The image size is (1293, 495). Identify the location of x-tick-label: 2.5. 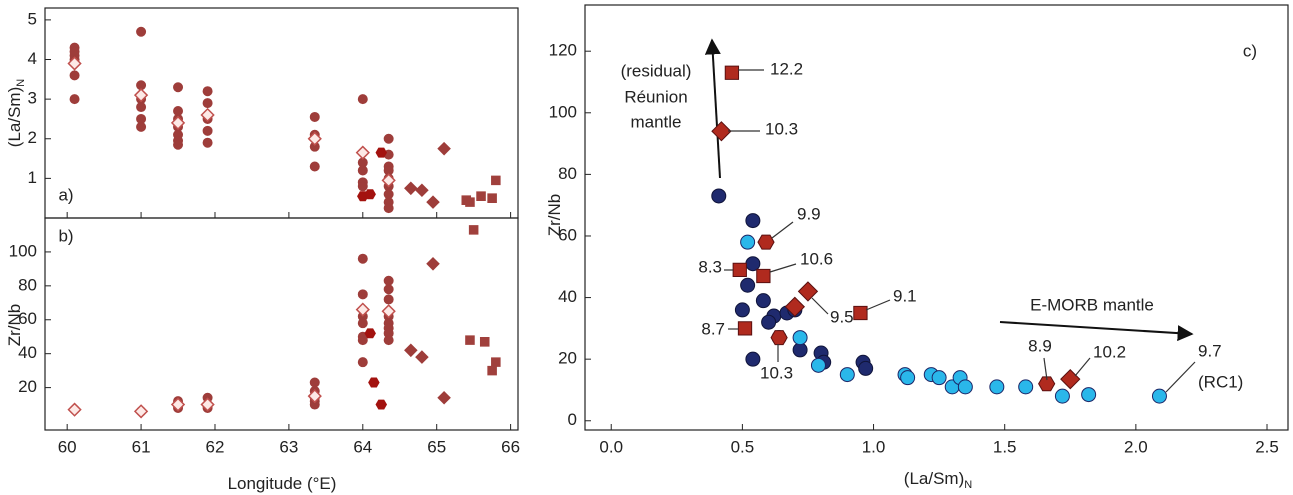
(1267, 446).